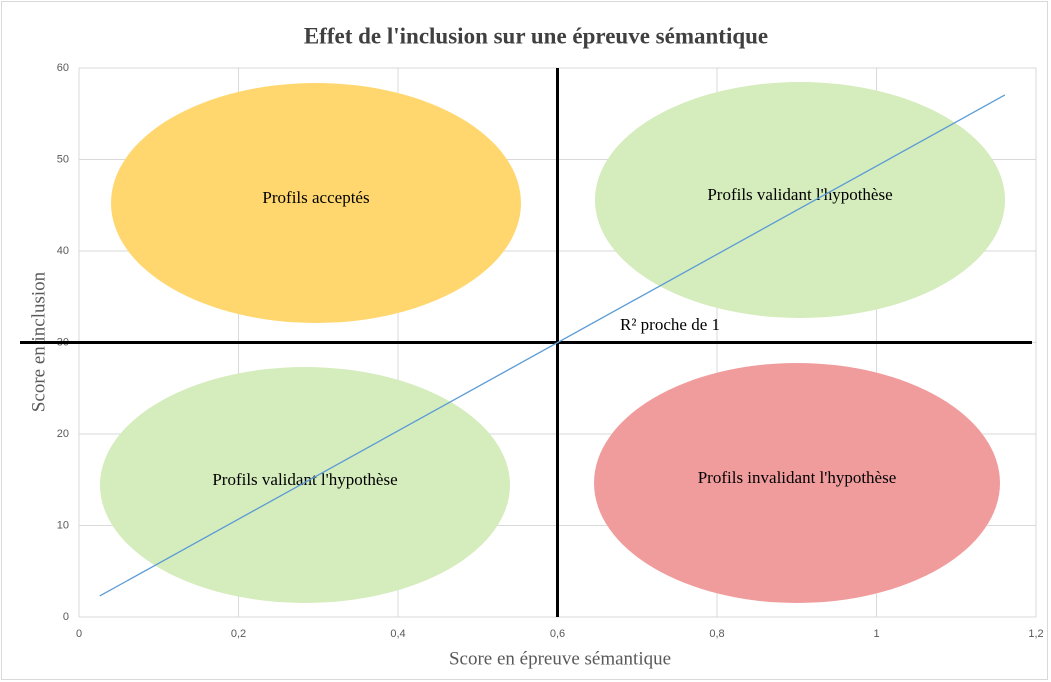 This screenshot has width=1051, height=682. What do you see at coordinates (63, 68) in the screenshot?
I see `y-tick-label: 60` at bounding box center [63, 68].